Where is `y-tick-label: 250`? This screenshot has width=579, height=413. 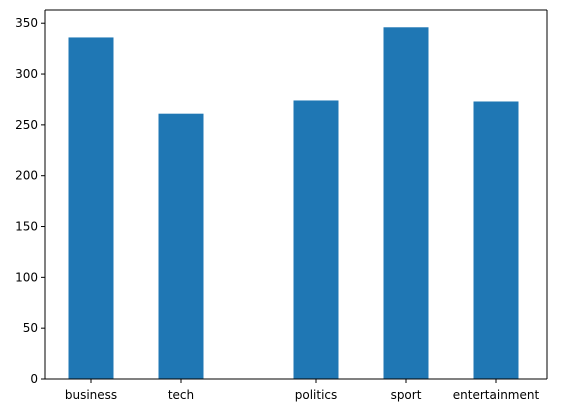 y-tick-label: 250 is located at coordinates (26, 125).